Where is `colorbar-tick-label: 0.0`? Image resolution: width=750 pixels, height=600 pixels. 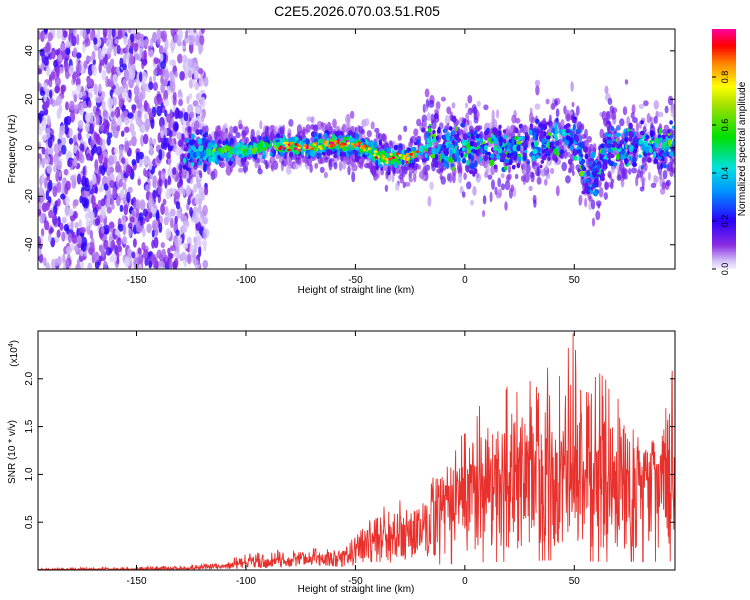 colorbar-tick-label: 0.0 is located at coordinates (725, 269).